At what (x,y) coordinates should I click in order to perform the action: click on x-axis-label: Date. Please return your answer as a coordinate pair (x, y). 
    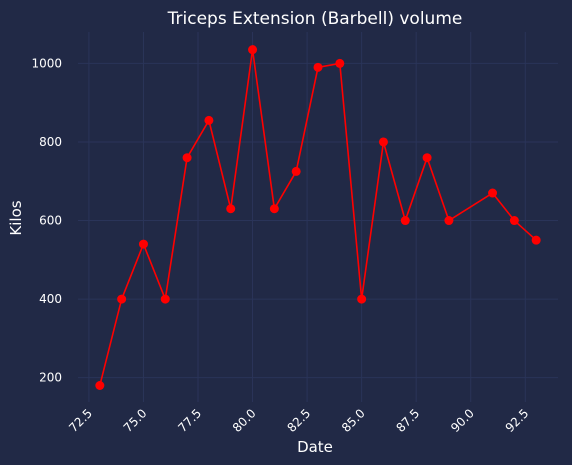
    Looking at the image, I should click on (315, 447).